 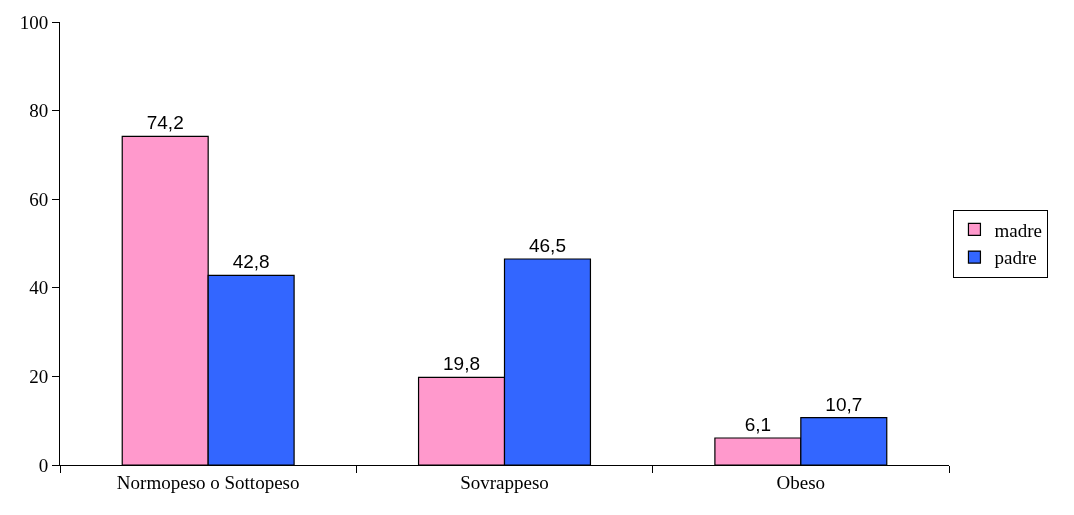 I want to click on data-label: 6,1, so click(x=758, y=424).